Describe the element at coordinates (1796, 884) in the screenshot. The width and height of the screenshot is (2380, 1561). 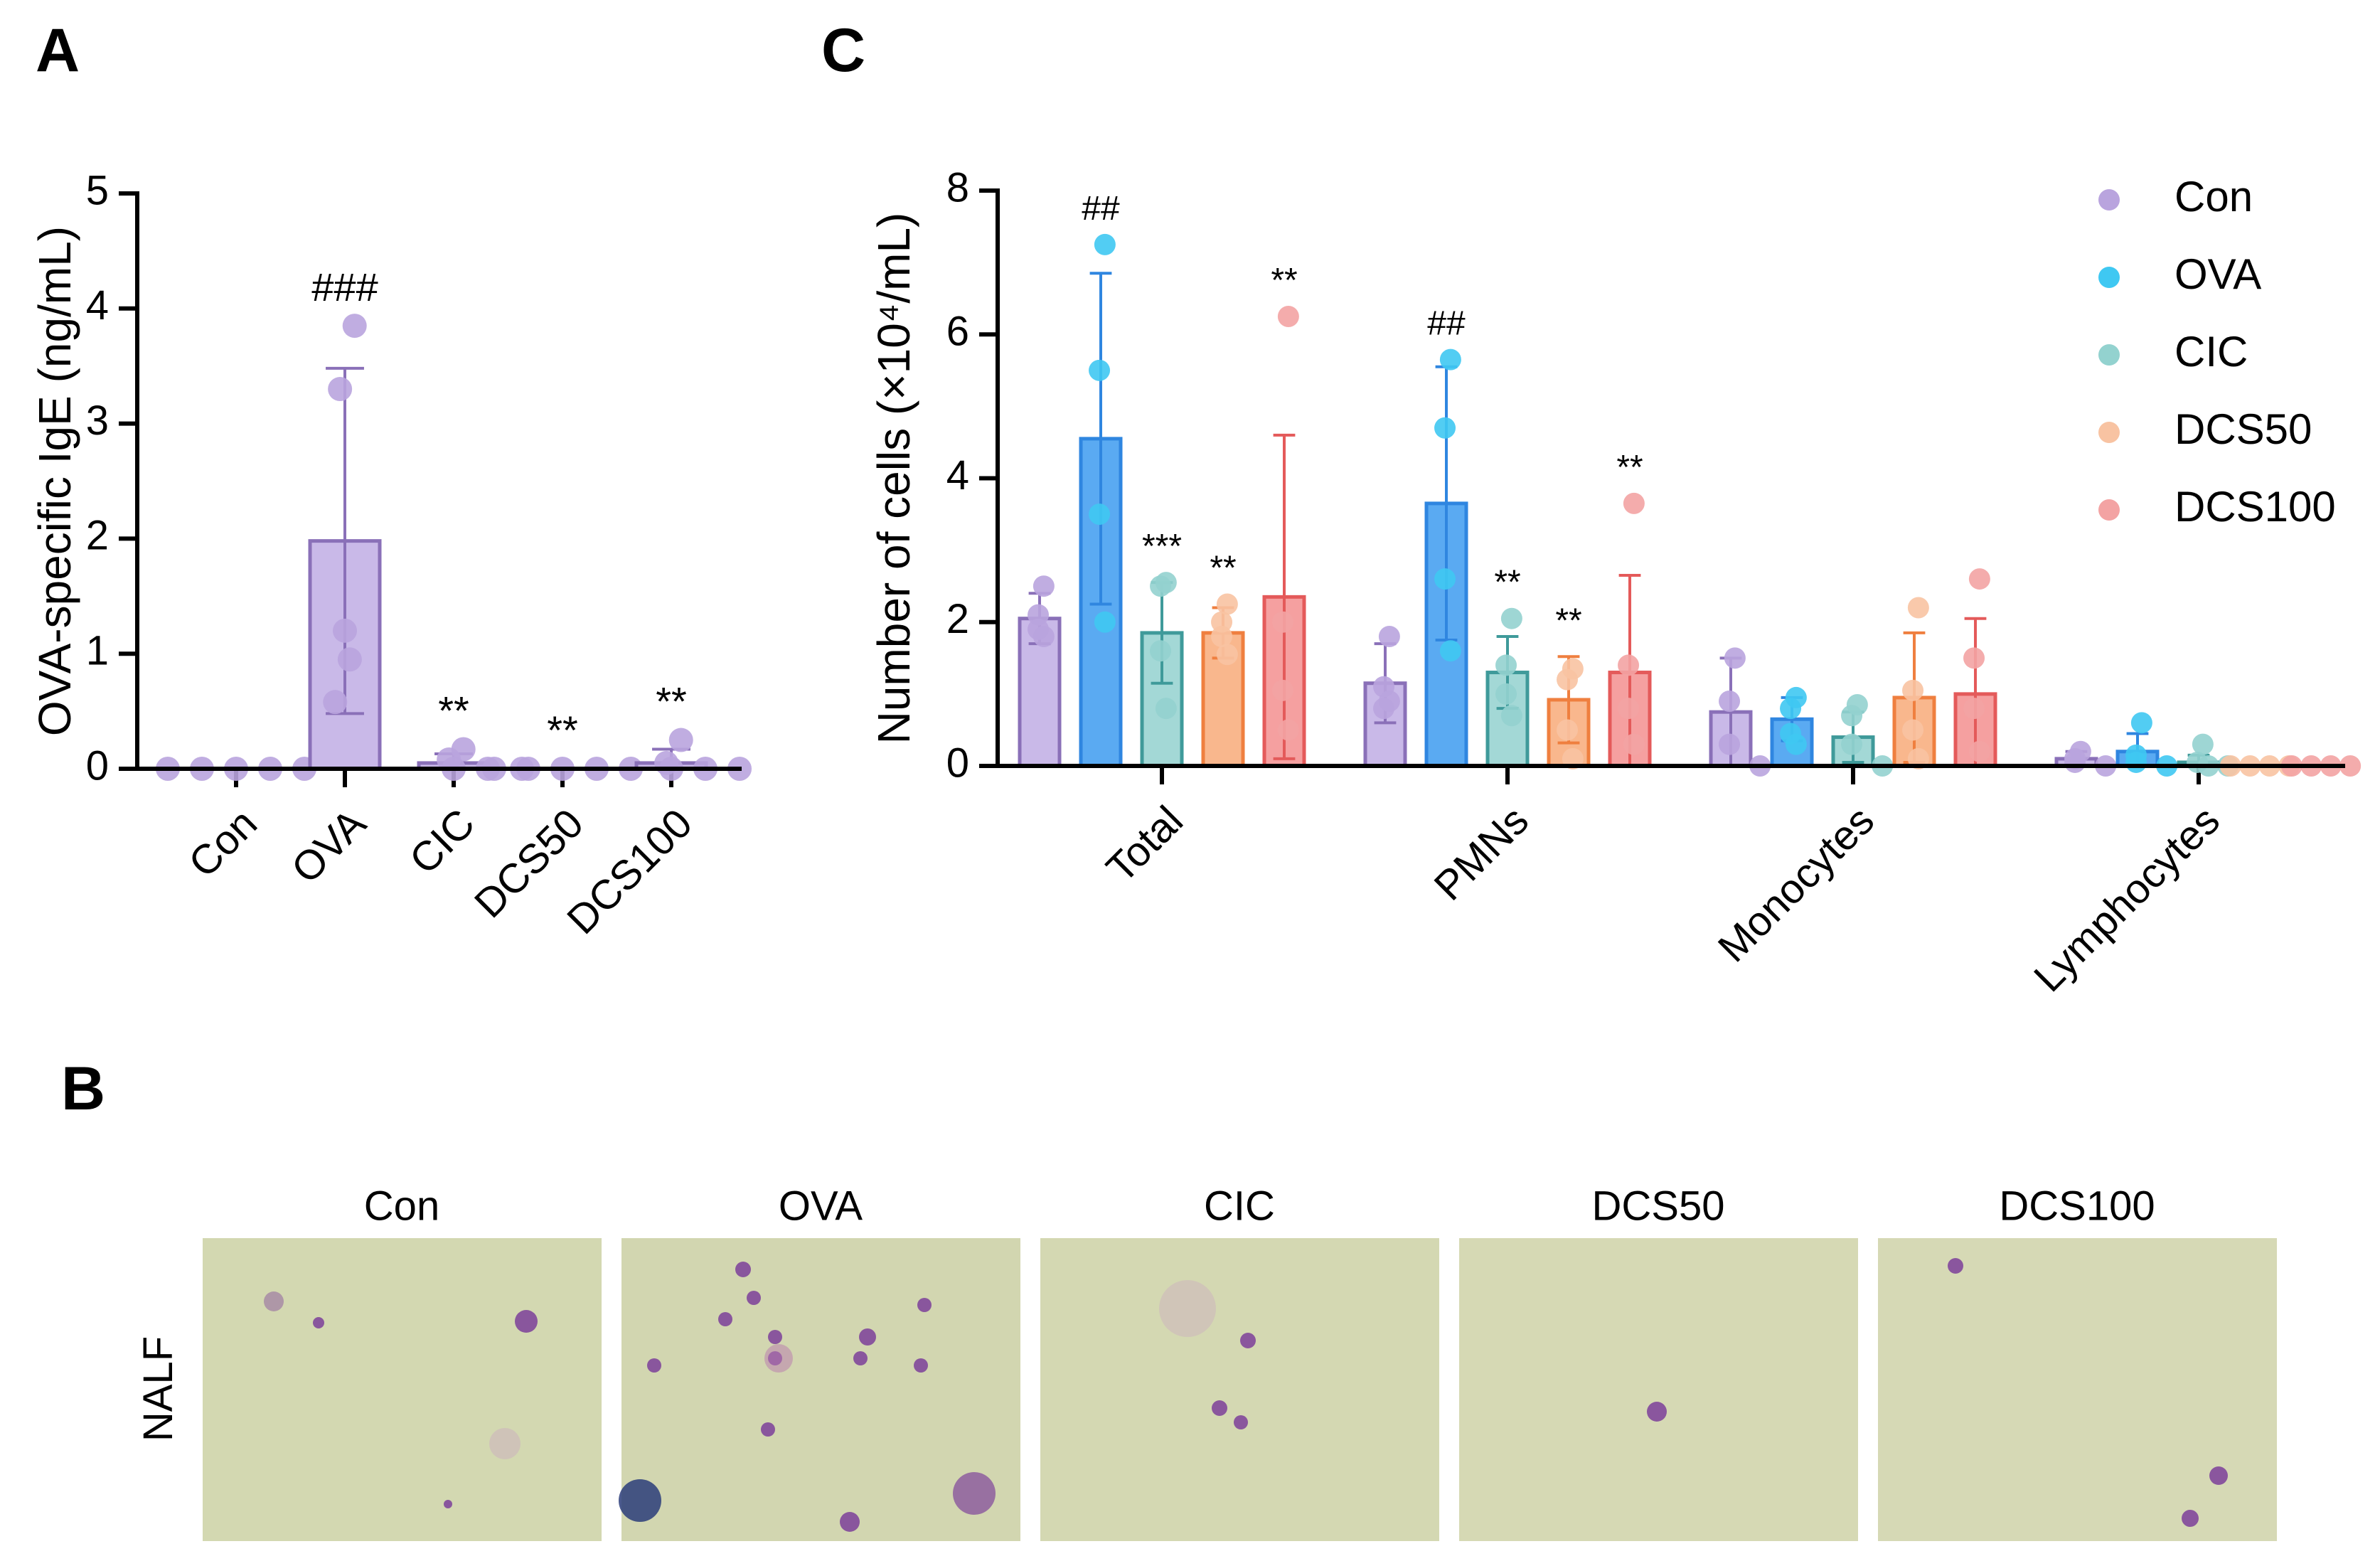
I see `x-tick-label: Monocytes` at that location.